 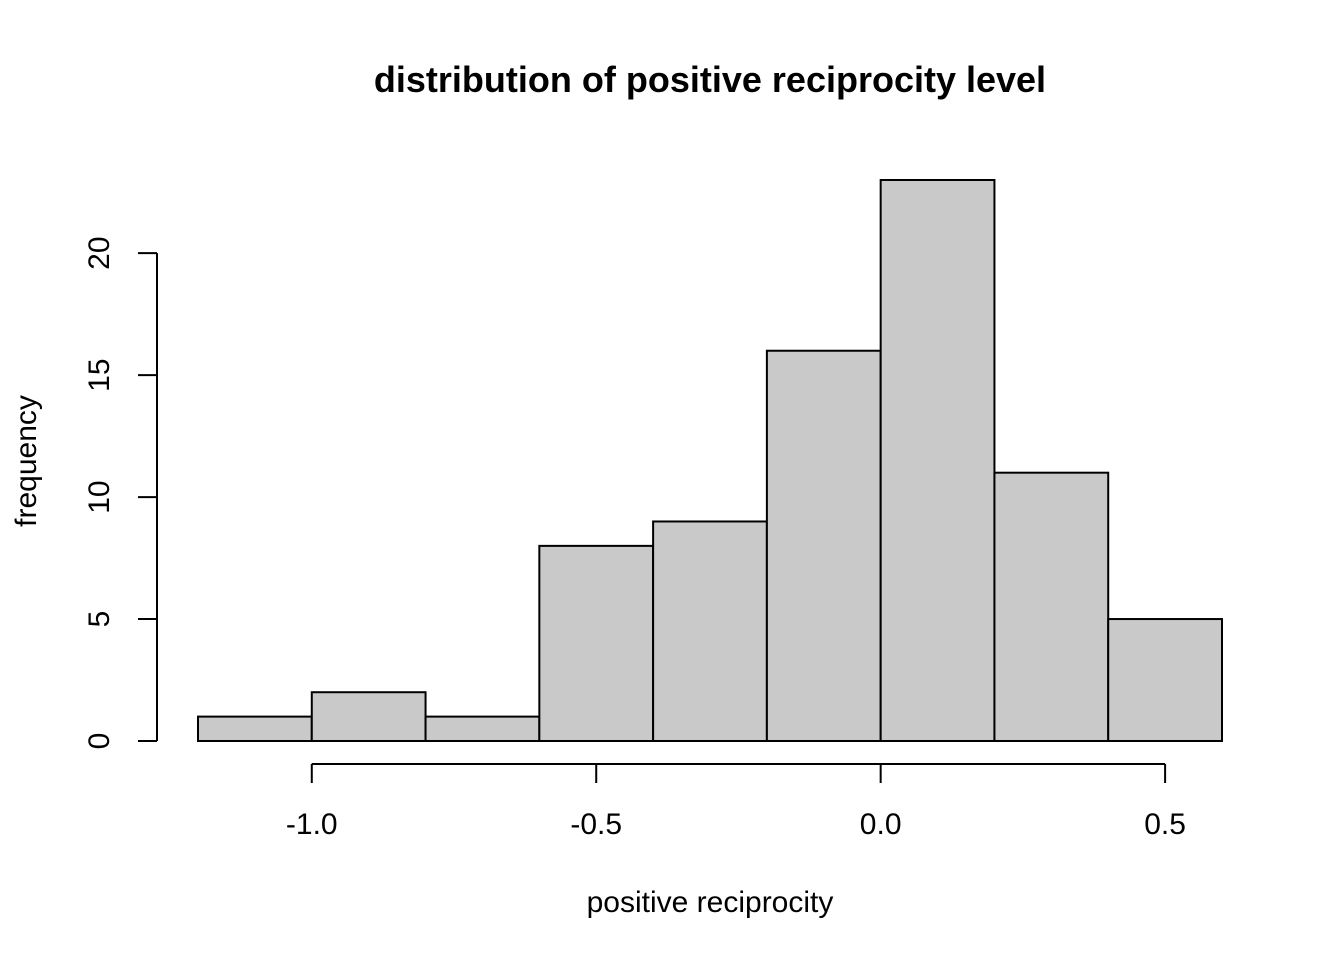 I want to click on y-tick-label-4: 20, so click(x=99, y=252).